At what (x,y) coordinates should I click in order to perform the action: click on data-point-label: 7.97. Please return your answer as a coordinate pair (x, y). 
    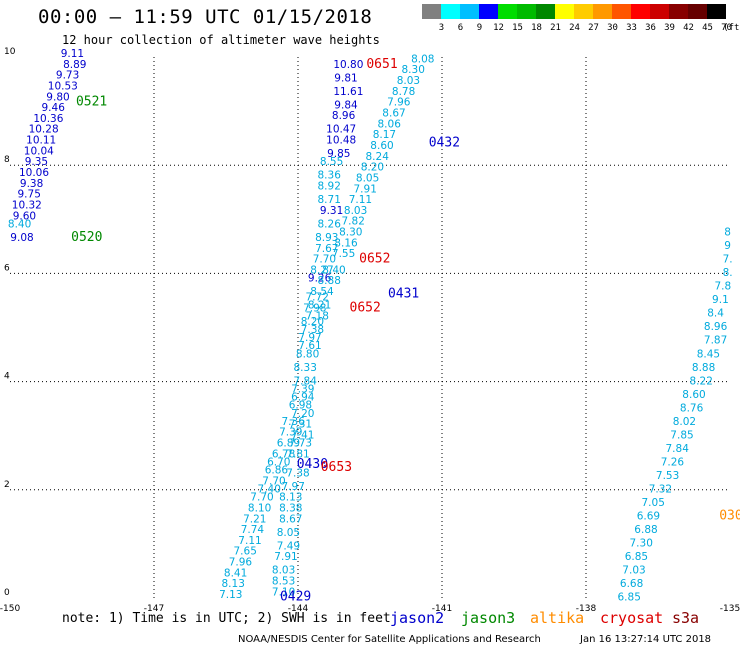
    Looking at the image, I should click on (293, 487).